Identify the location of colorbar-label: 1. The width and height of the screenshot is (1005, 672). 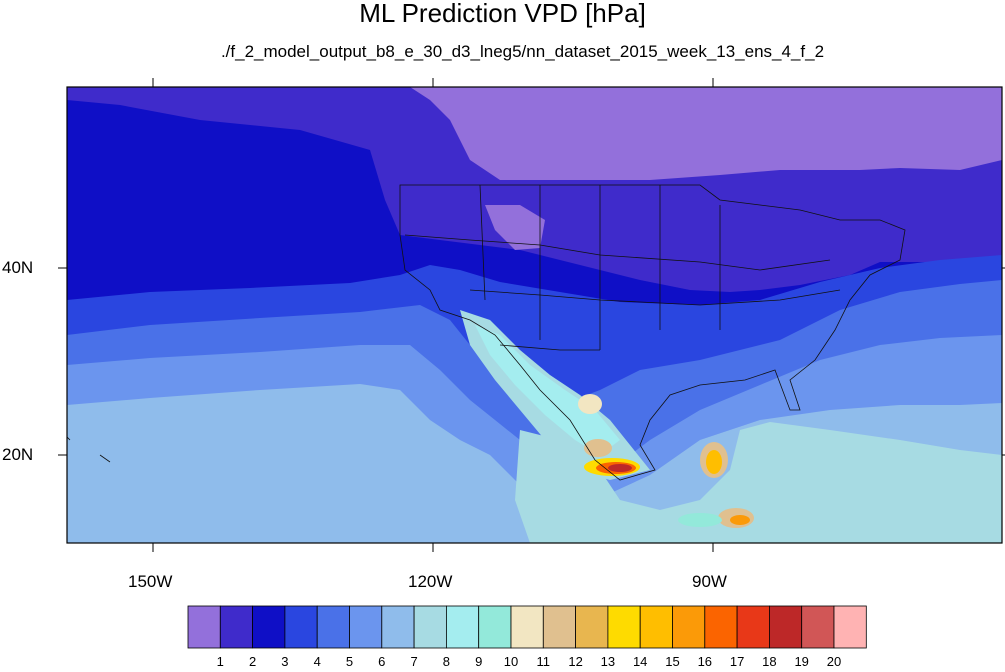
(220, 661).